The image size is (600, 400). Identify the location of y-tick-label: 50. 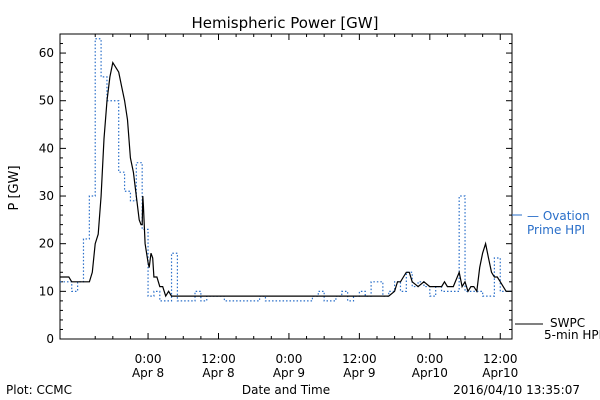
(46, 101).